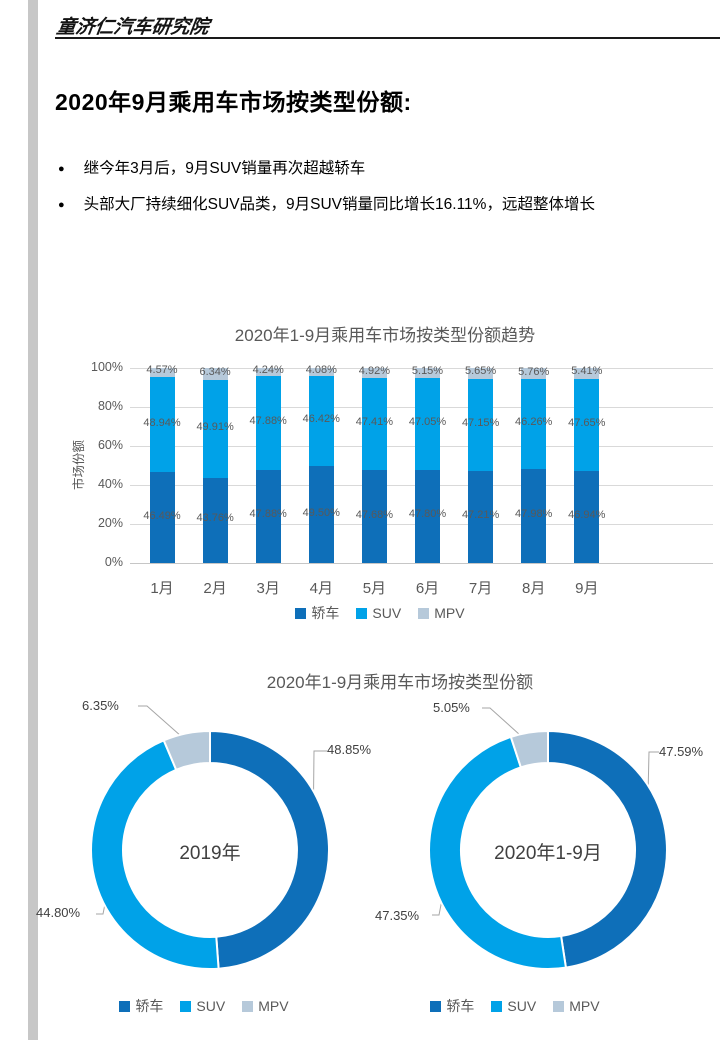  I want to click on bar-value-label: 47.68%, so click(374, 514).